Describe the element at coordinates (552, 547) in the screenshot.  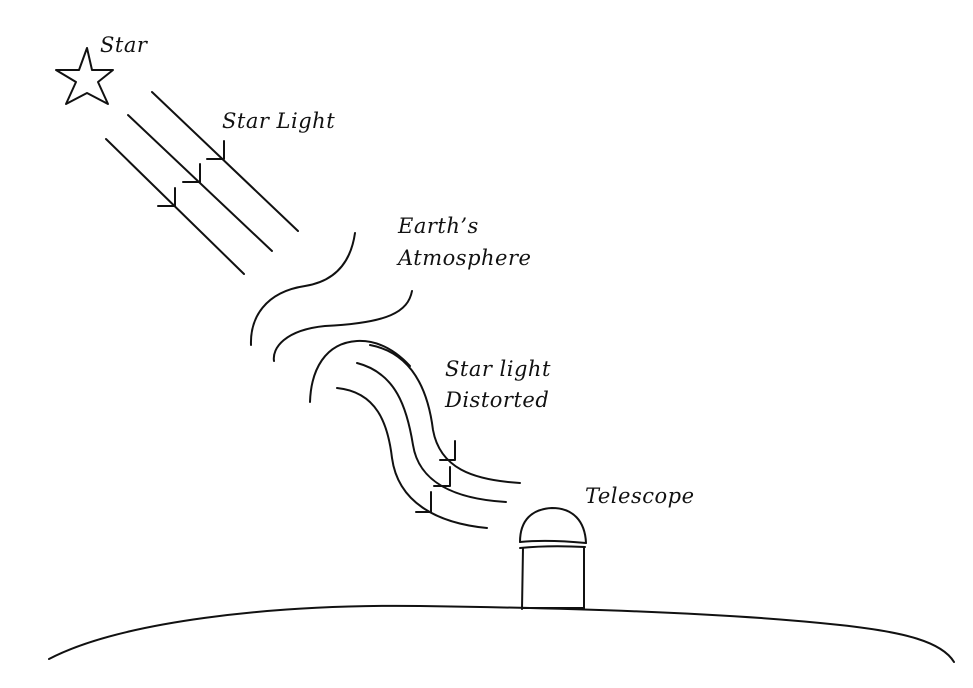
I see `dome-base-bottom` at that location.